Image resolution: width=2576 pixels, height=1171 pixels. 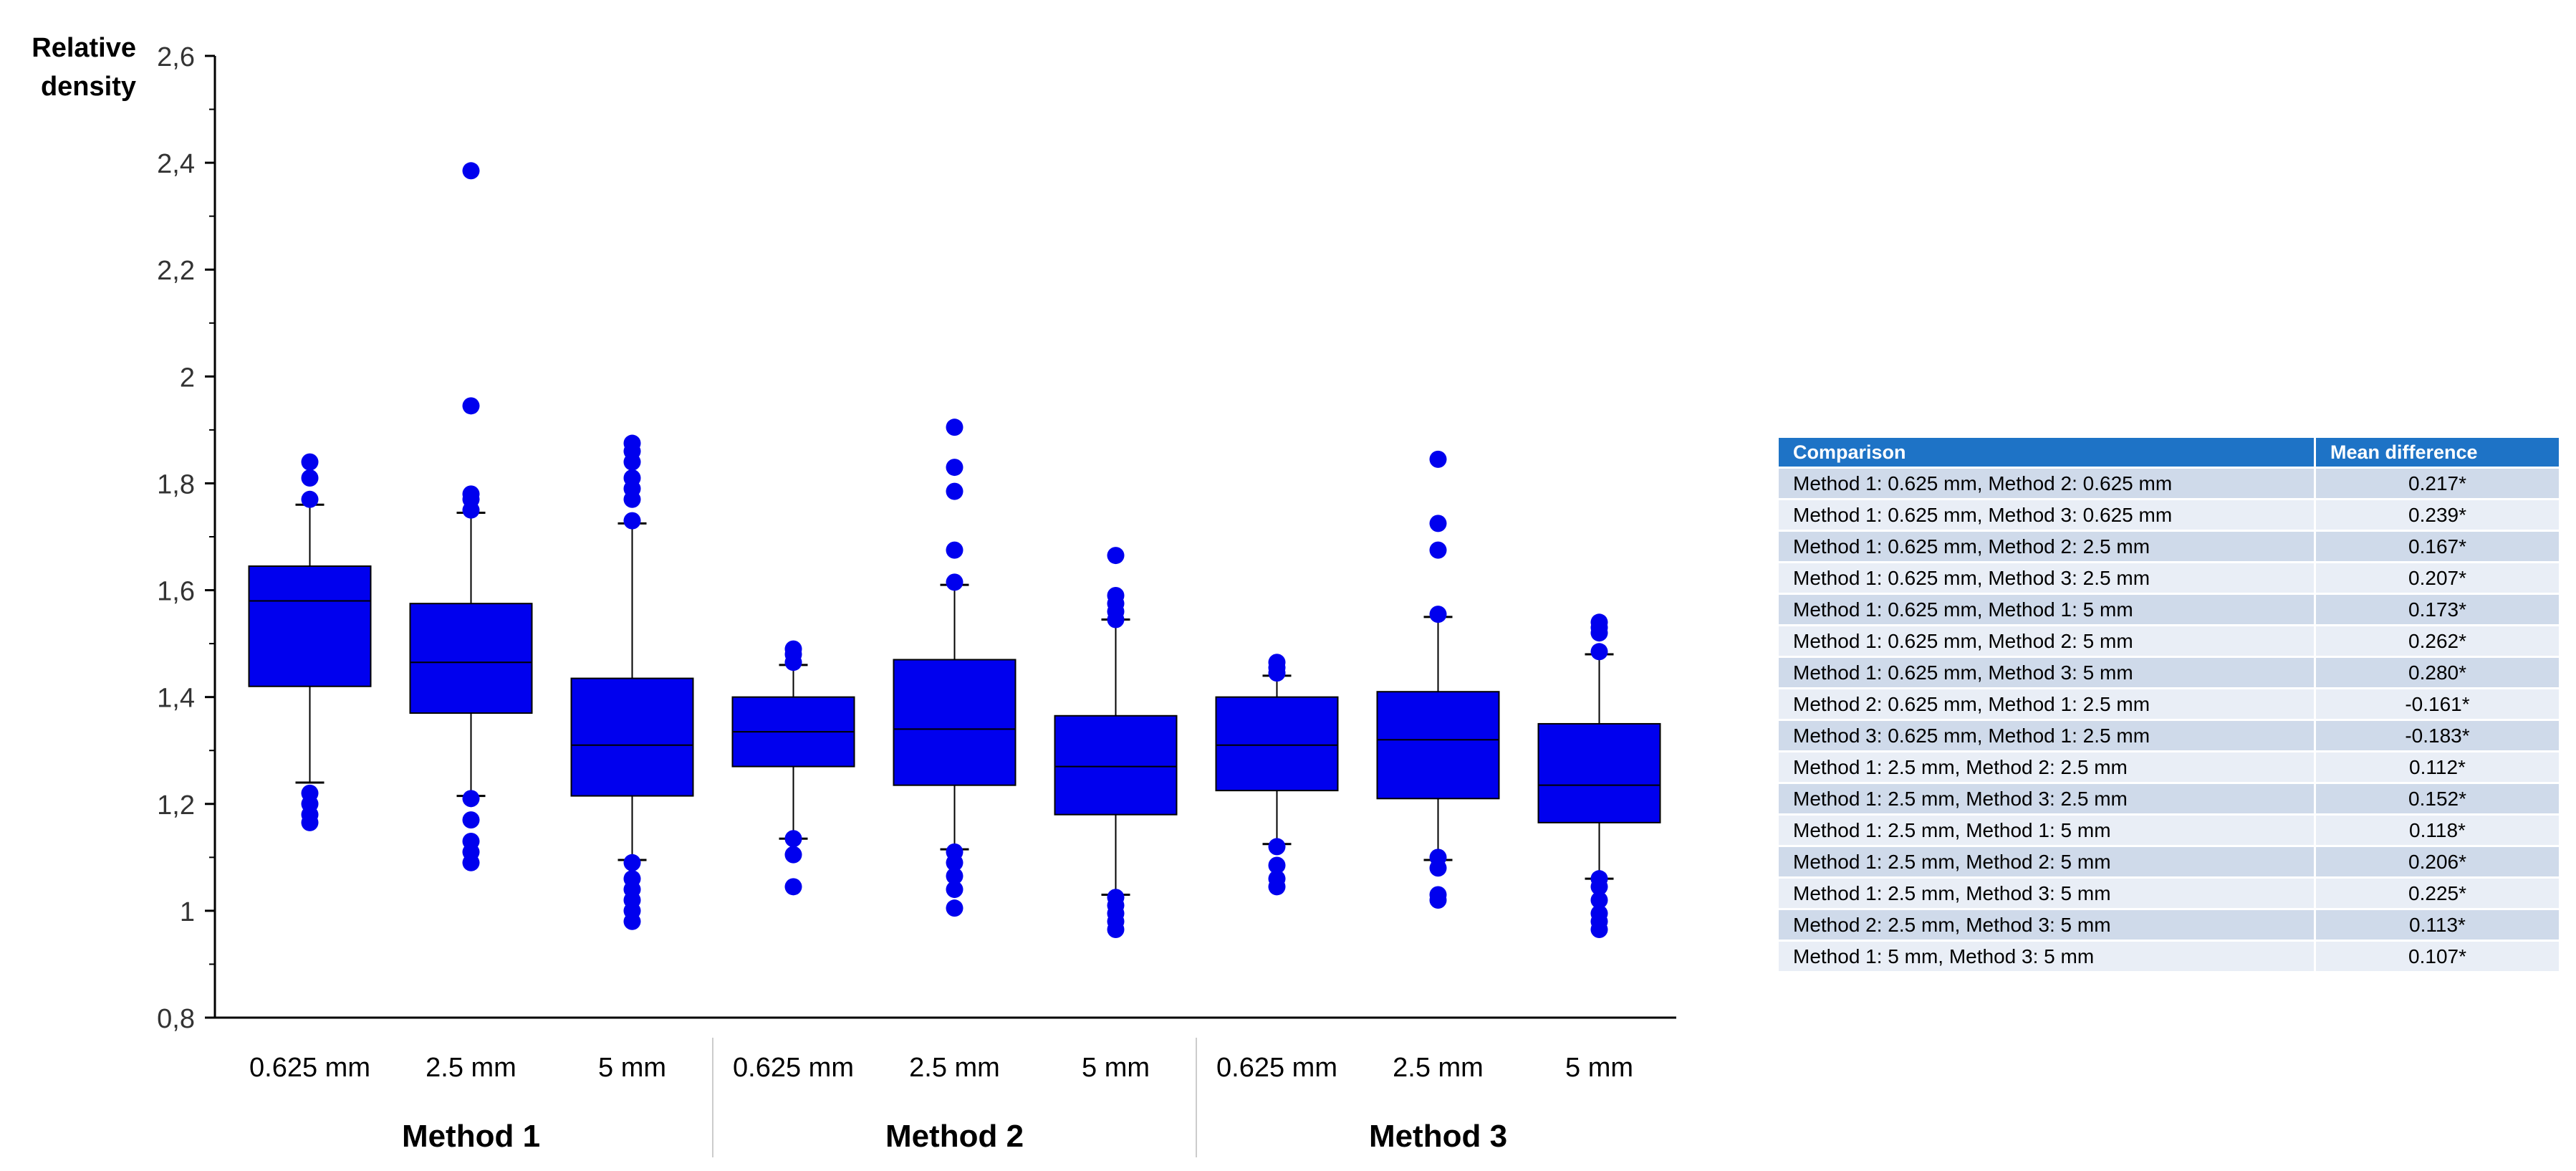 What do you see at coordinates (2437, 735) in the screenshot?
I see `mean-difference-cell: -0.183*` at bounding box center [2437, 735].